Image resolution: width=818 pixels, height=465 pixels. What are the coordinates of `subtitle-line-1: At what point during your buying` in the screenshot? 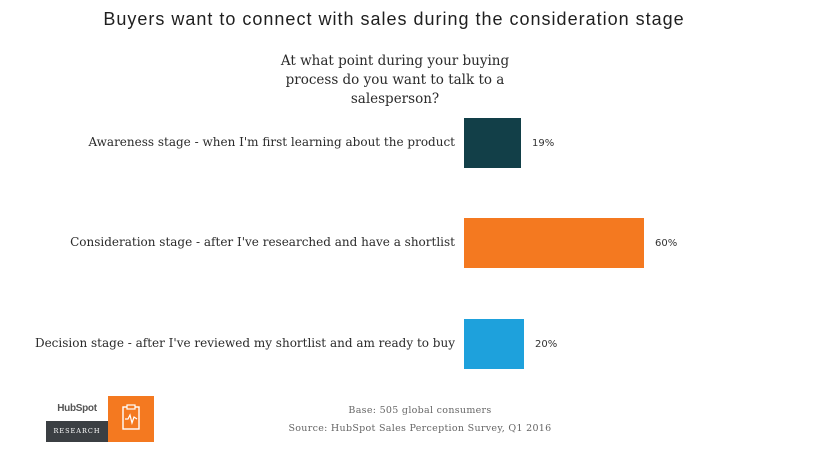 It's located at (395, 61).